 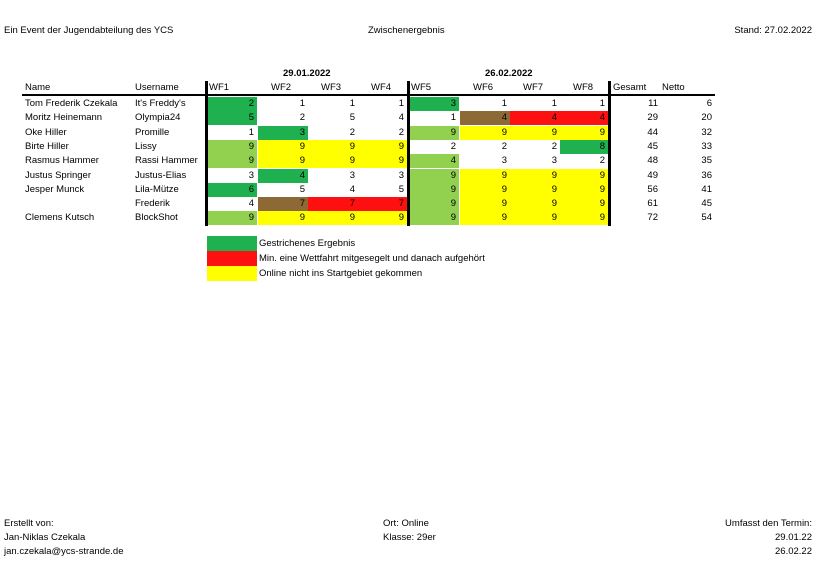 What do you see at coordinates (483, 87) in the screenshot?
I see `header-race-6: WF6` at bounding box center [483, 87].